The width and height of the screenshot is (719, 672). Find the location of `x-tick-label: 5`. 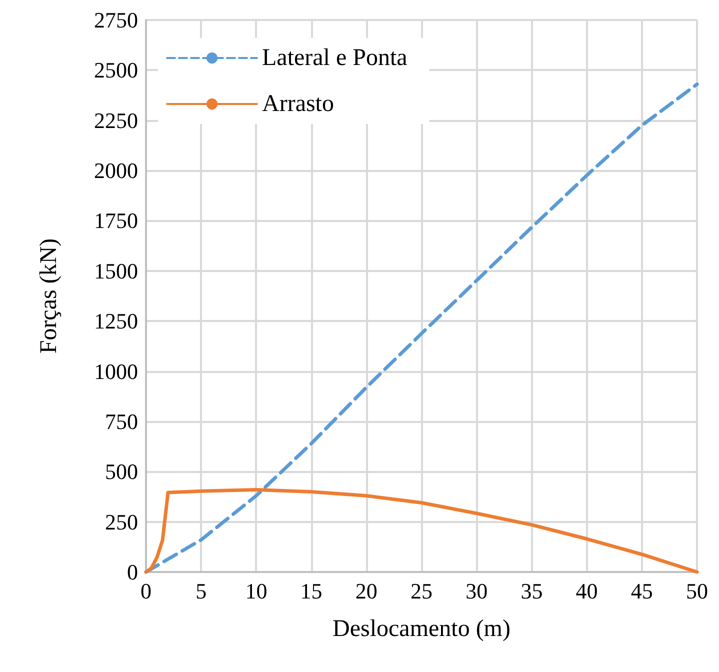

x-tick-label: 5 is located at coordinates (201, 591).